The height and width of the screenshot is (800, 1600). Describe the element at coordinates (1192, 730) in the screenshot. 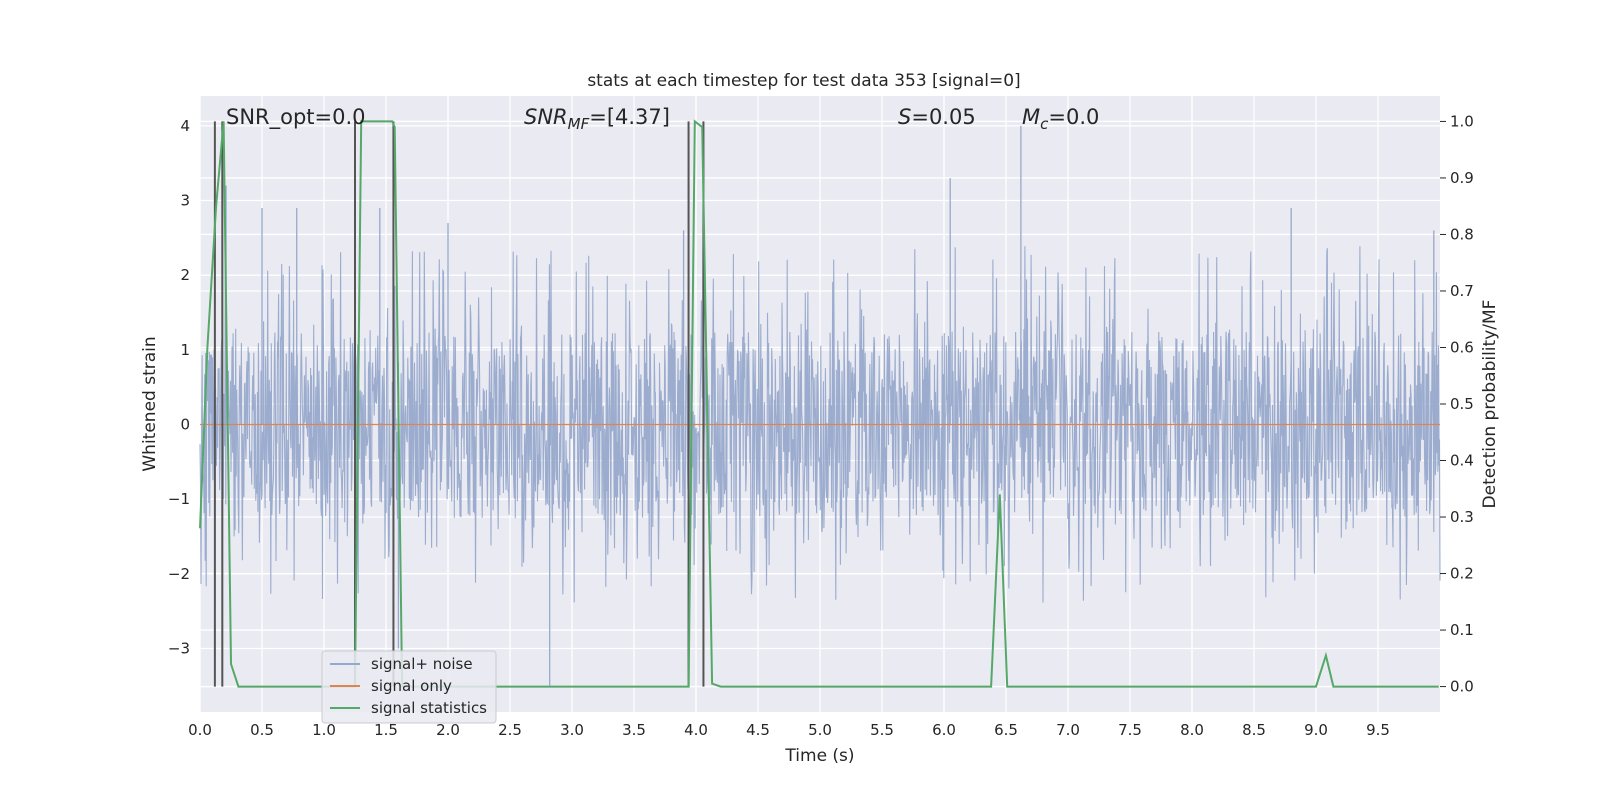

I see `x-tick-label: 8.0` at that location.